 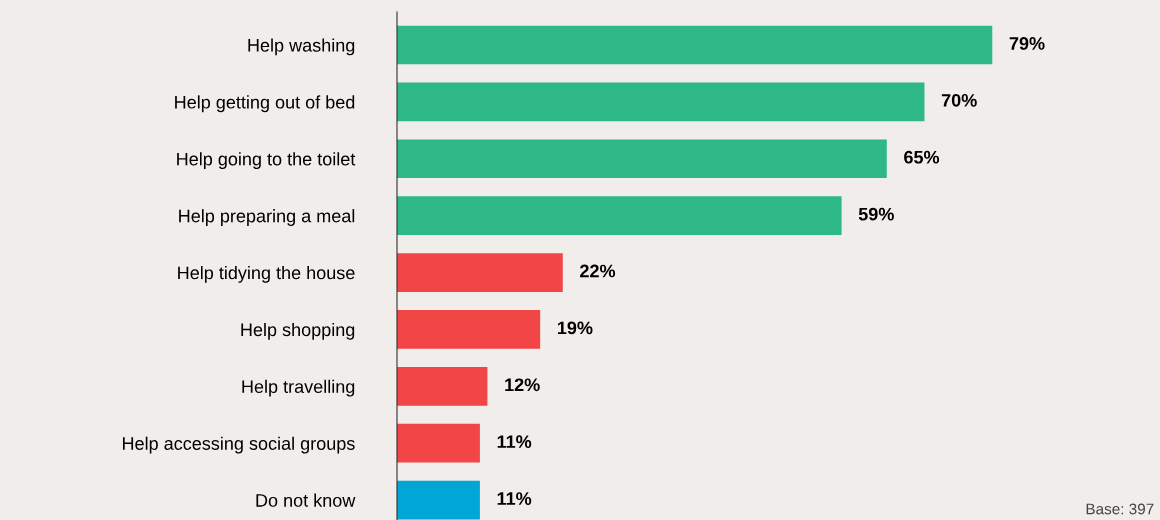 I want to click on y-tick-label: Help washing, so click(x=301, y=47).